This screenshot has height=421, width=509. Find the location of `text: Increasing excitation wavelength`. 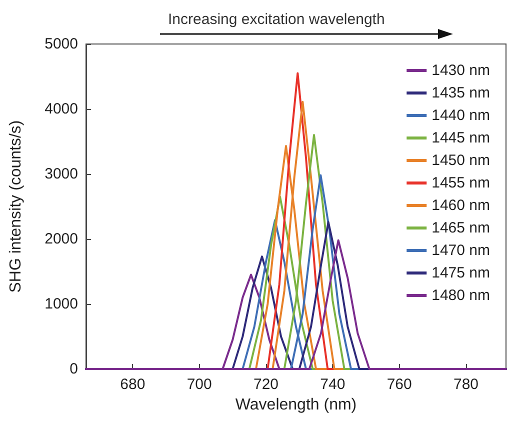

text: Increasing excitation wavelength is located at coordinates (276, 19).